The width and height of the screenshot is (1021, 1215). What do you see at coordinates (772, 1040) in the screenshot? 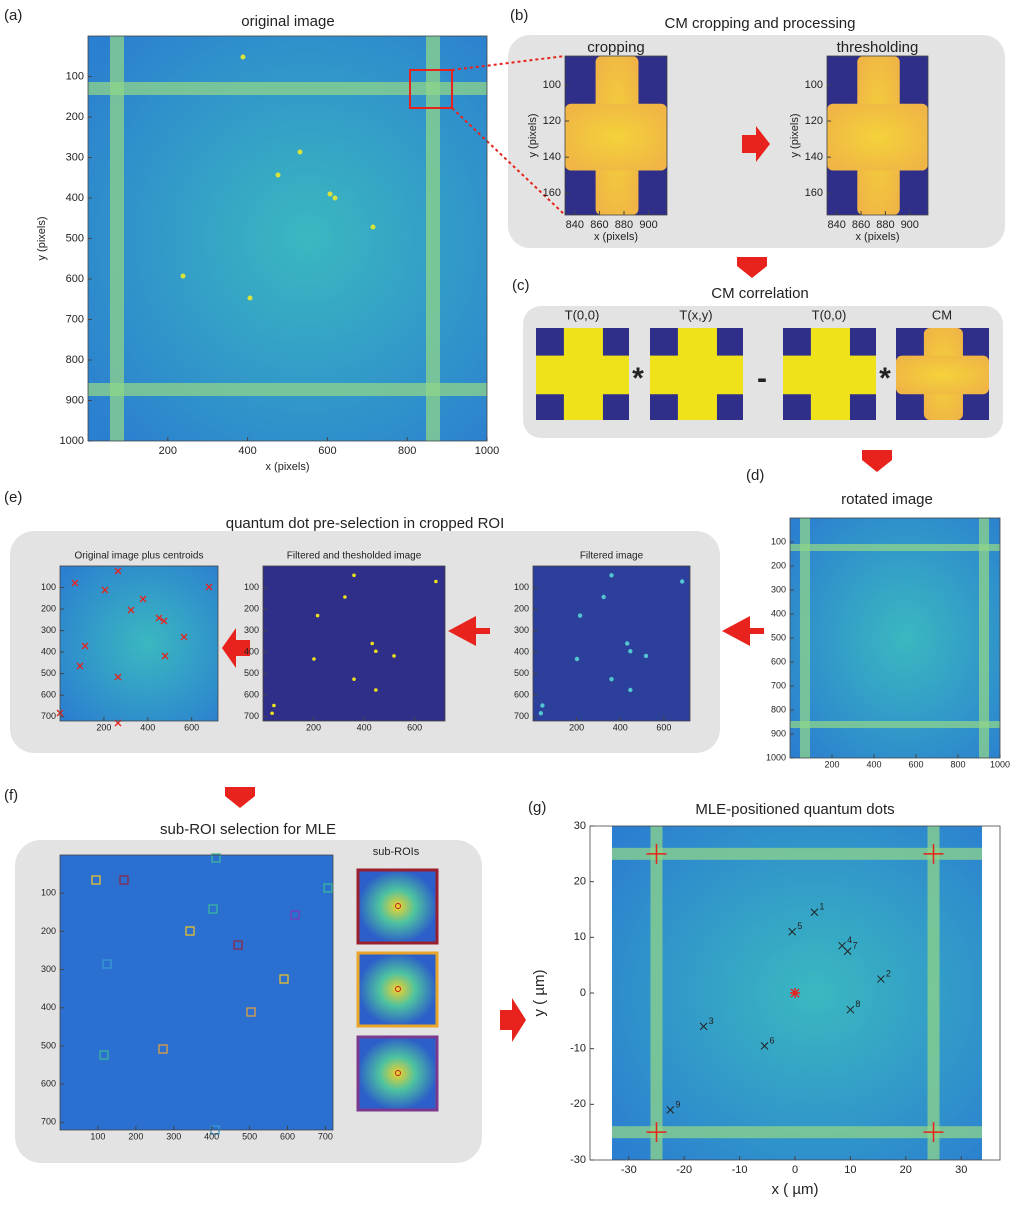
I see `dot-label: 6` at bounding box center [772, 1040].